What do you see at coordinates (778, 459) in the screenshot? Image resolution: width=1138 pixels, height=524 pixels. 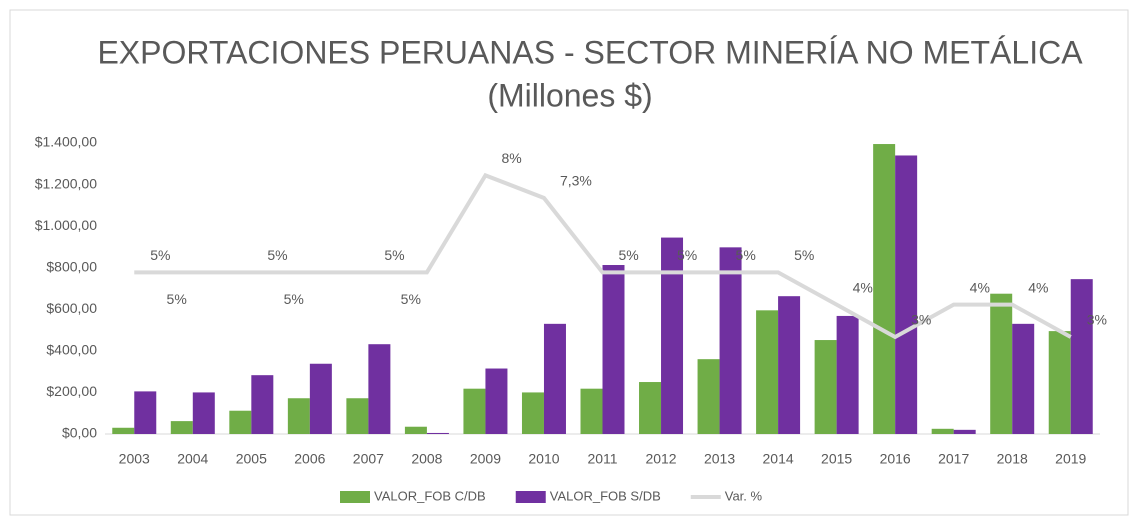 I see `x-tick-label: 2014` at bounding box center [778, 459].